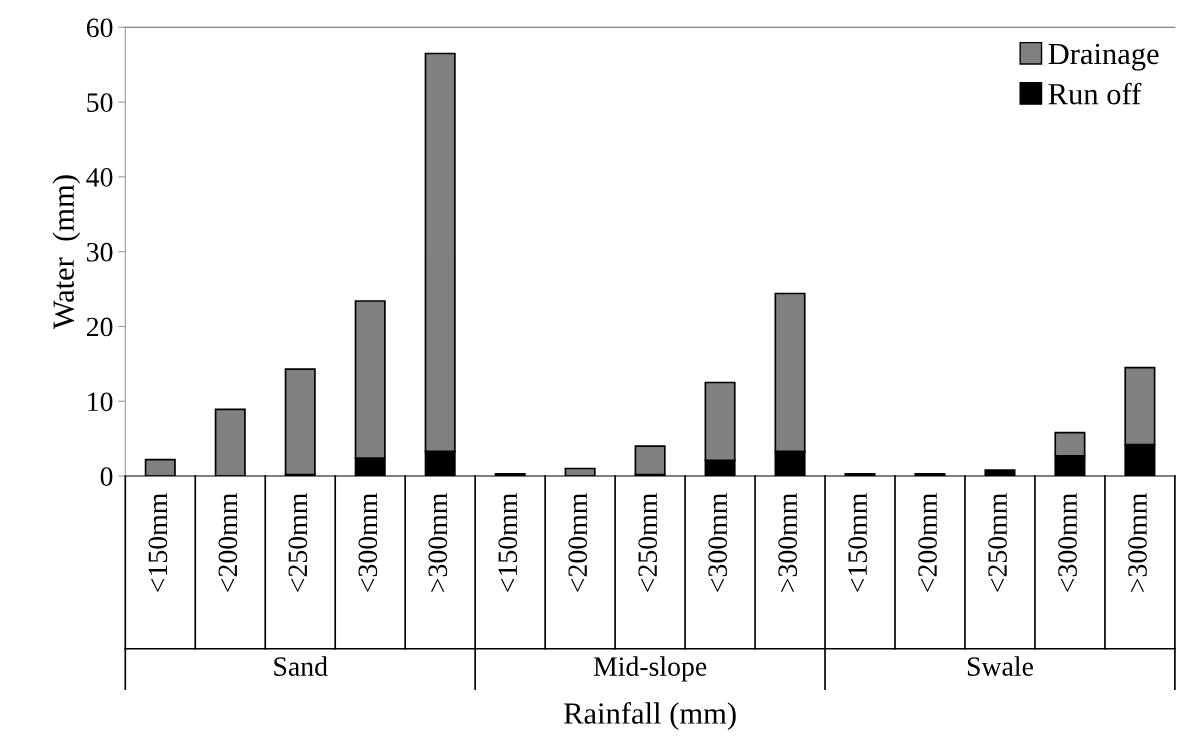 Image resolution: width=1182 pixels, height=738 pixels. What do you see at coordinates (650, 716) in the screenshot?
I see `x-axis-title: Rainfall (mm)` at bounding box center [650, 716].